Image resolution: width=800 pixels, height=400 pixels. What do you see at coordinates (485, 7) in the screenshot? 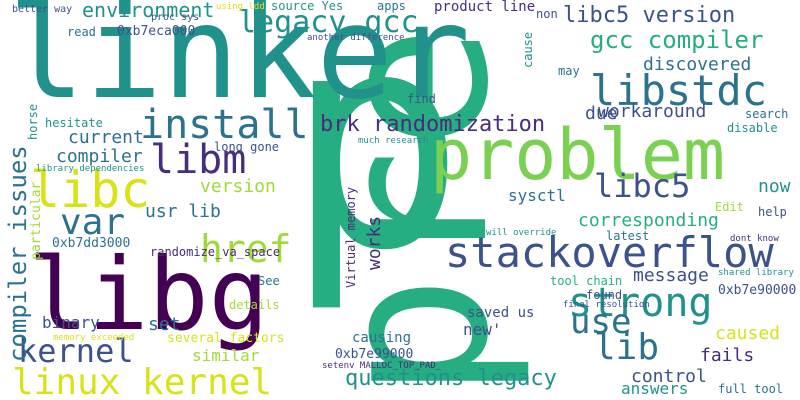
I see `cloud-word: product line` at bounding box center [485, 7].